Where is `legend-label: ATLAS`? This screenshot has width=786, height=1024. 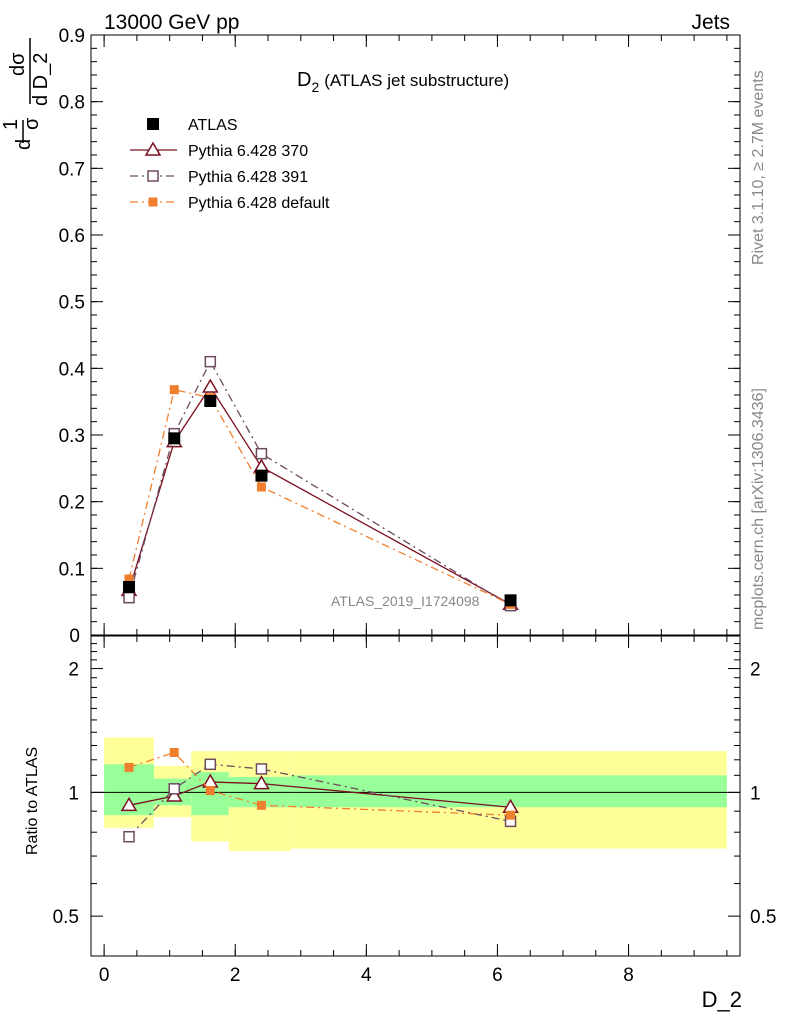 legend-label: ATLAS is located at coordinates (213, 125).